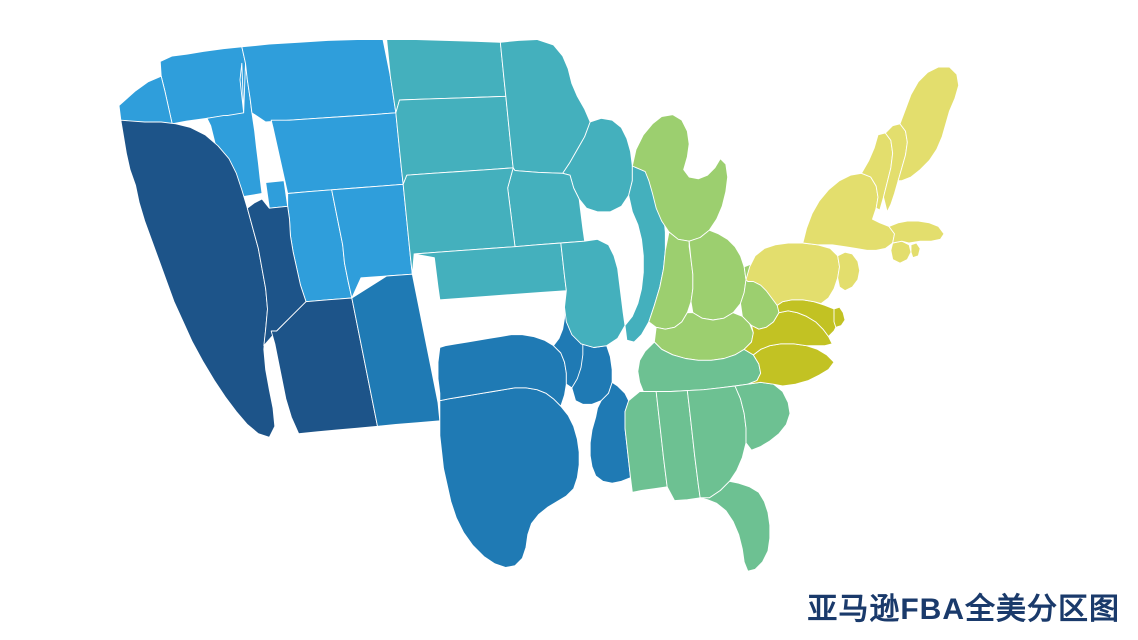 The width and height of the screenshot is (1138, 640). I want to click on state-ma: Massachusetts, so click(916, 232).